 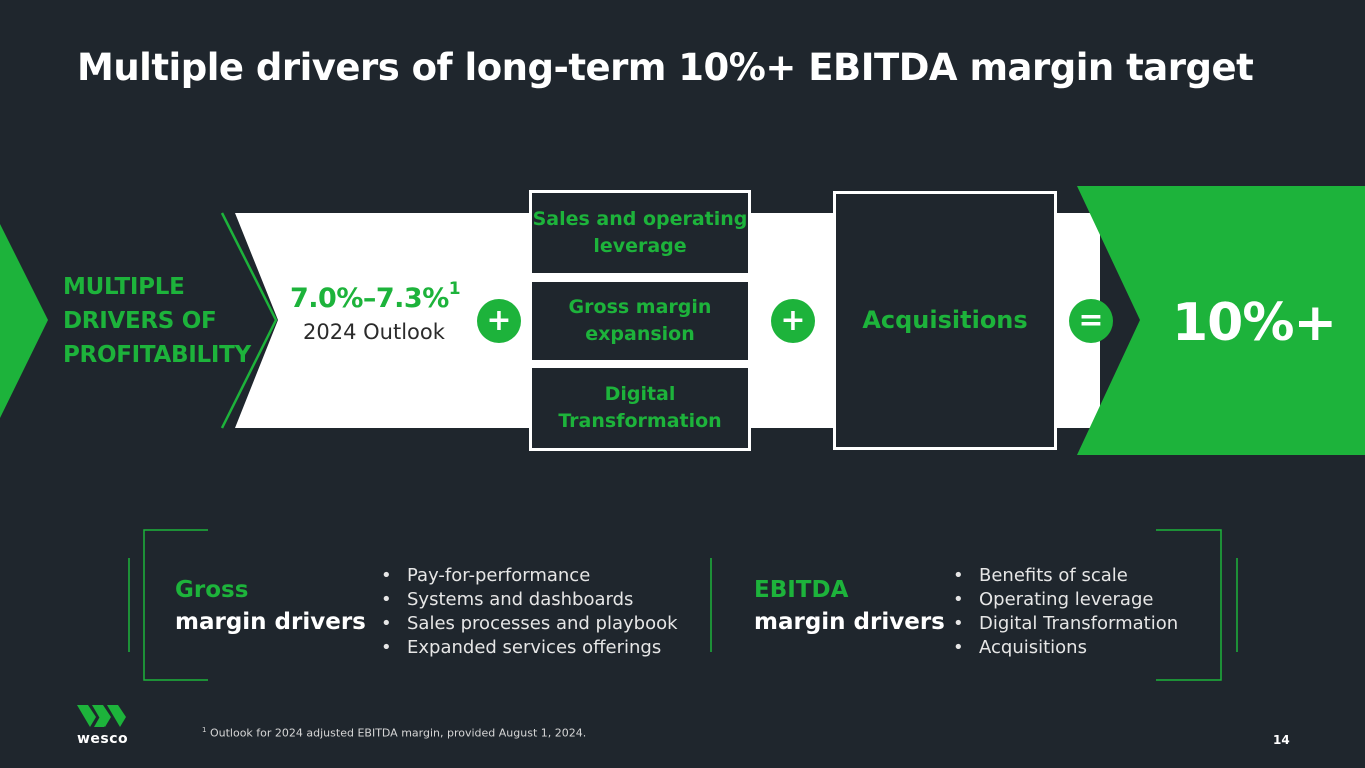 What do you see at coordinates (1189, 605) in the screenshot?
I see `ebitda-bracket` at bounding box center [1189, 605].